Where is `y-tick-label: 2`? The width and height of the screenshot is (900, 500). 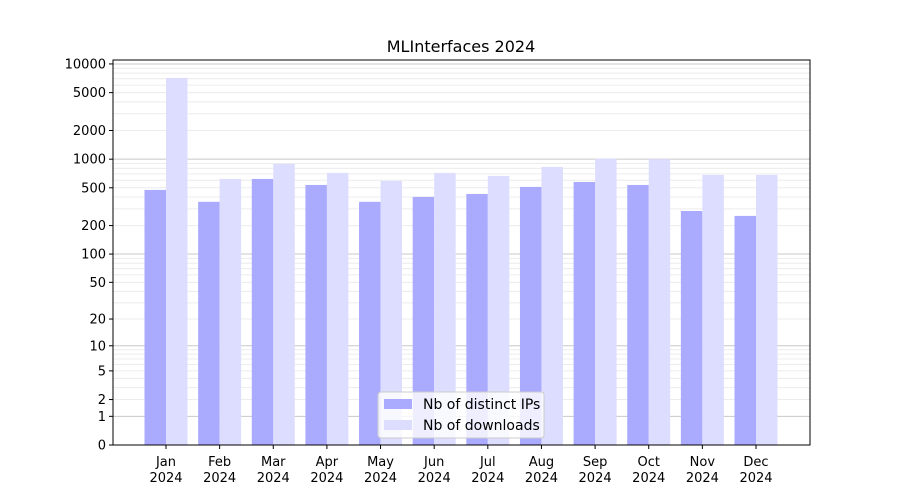
y-tick-label: 2 is located at coordinates (102, 400).